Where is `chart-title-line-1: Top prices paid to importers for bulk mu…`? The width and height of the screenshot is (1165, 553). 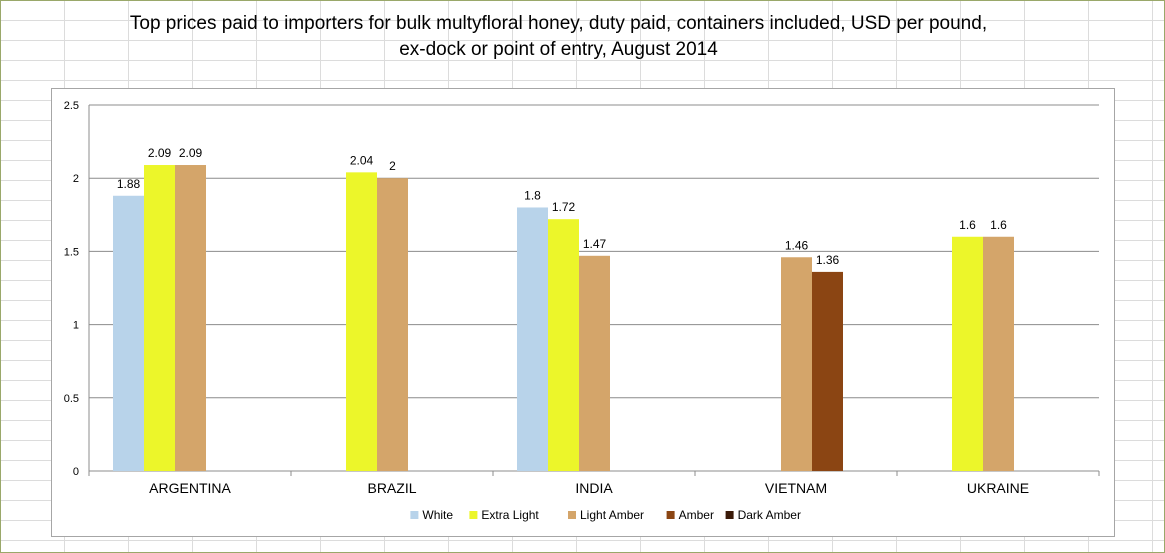 chart-title-line-1: Top prices paid to importers for bulk mu… is located at coordinates (558, 23).